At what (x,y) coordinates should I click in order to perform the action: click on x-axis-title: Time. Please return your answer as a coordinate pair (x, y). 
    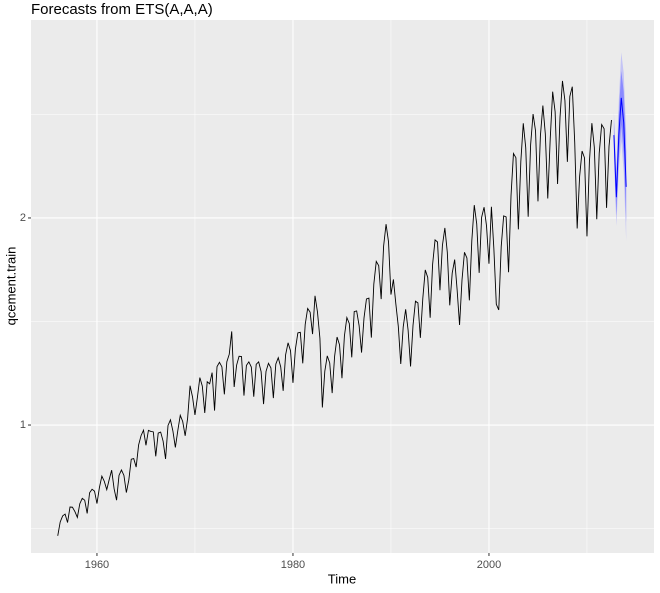
    Looking at the image, I should click on (342, 578).